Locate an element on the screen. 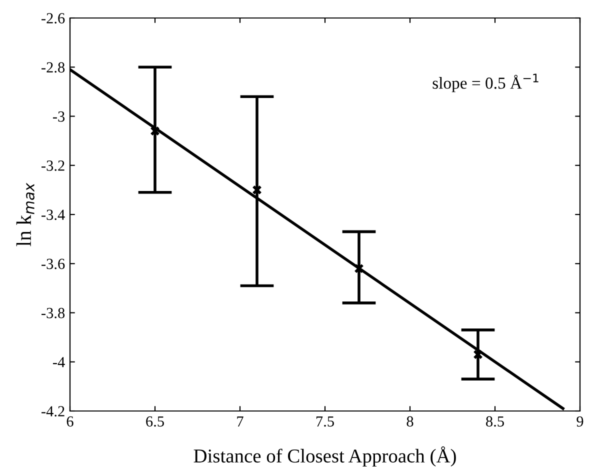 The height and width of the screenshot is (468, 611). y-tick-label: -2.6 is located at coordinates (53, 18).